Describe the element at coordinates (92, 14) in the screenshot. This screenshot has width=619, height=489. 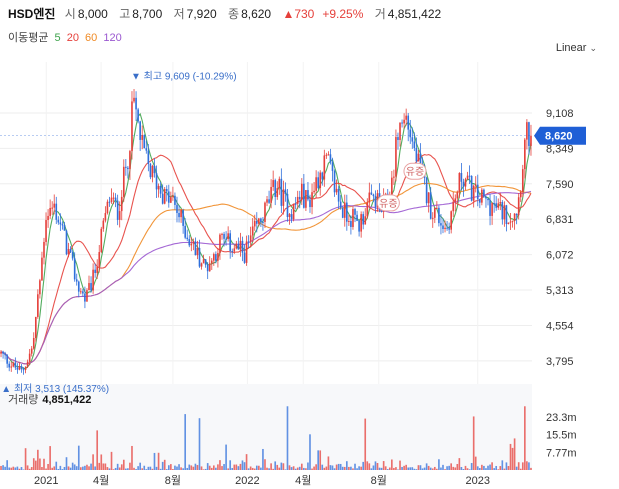
I see `open-value: 8,000` at that location.